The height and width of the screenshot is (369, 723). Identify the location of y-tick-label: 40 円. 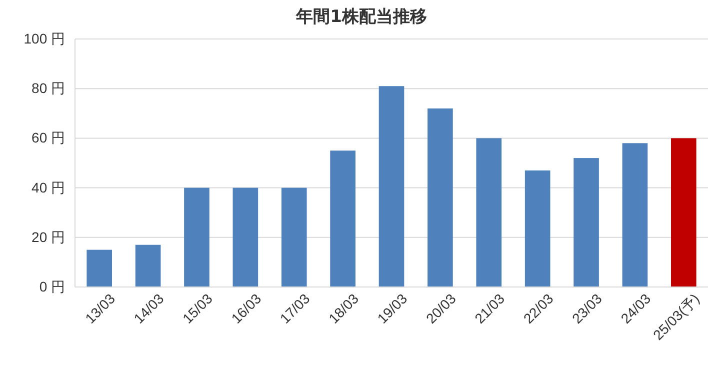
(48, 187).